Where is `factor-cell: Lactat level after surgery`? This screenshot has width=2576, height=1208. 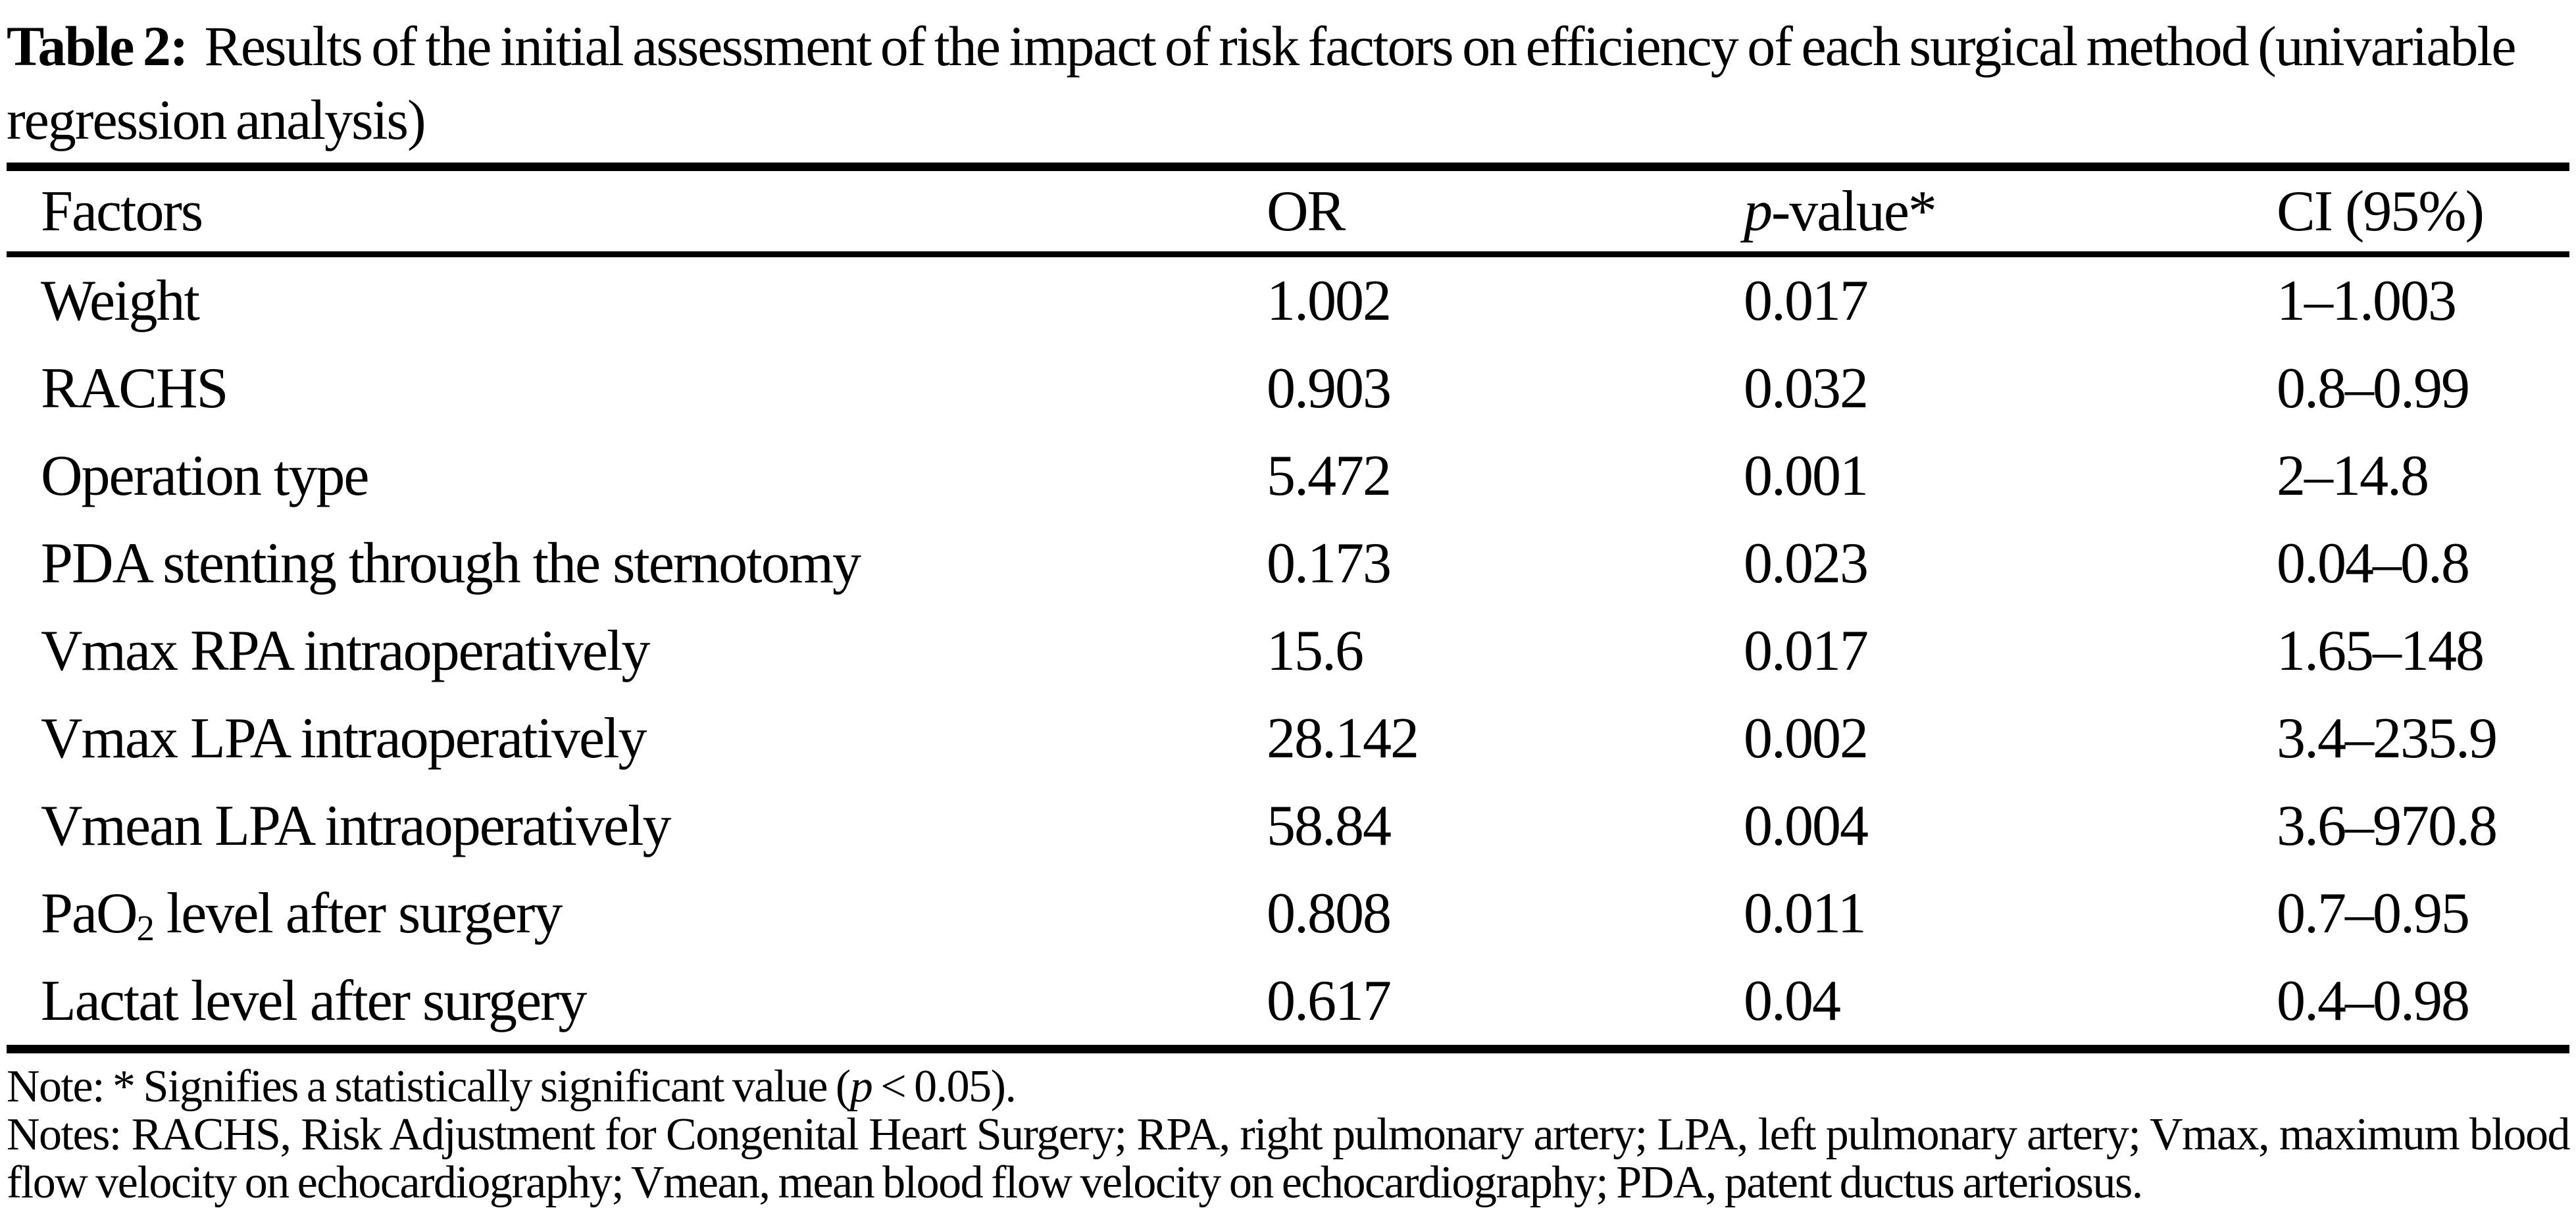
factor-cell: Lactat level after surgery is located at coordinates (314, 1001).